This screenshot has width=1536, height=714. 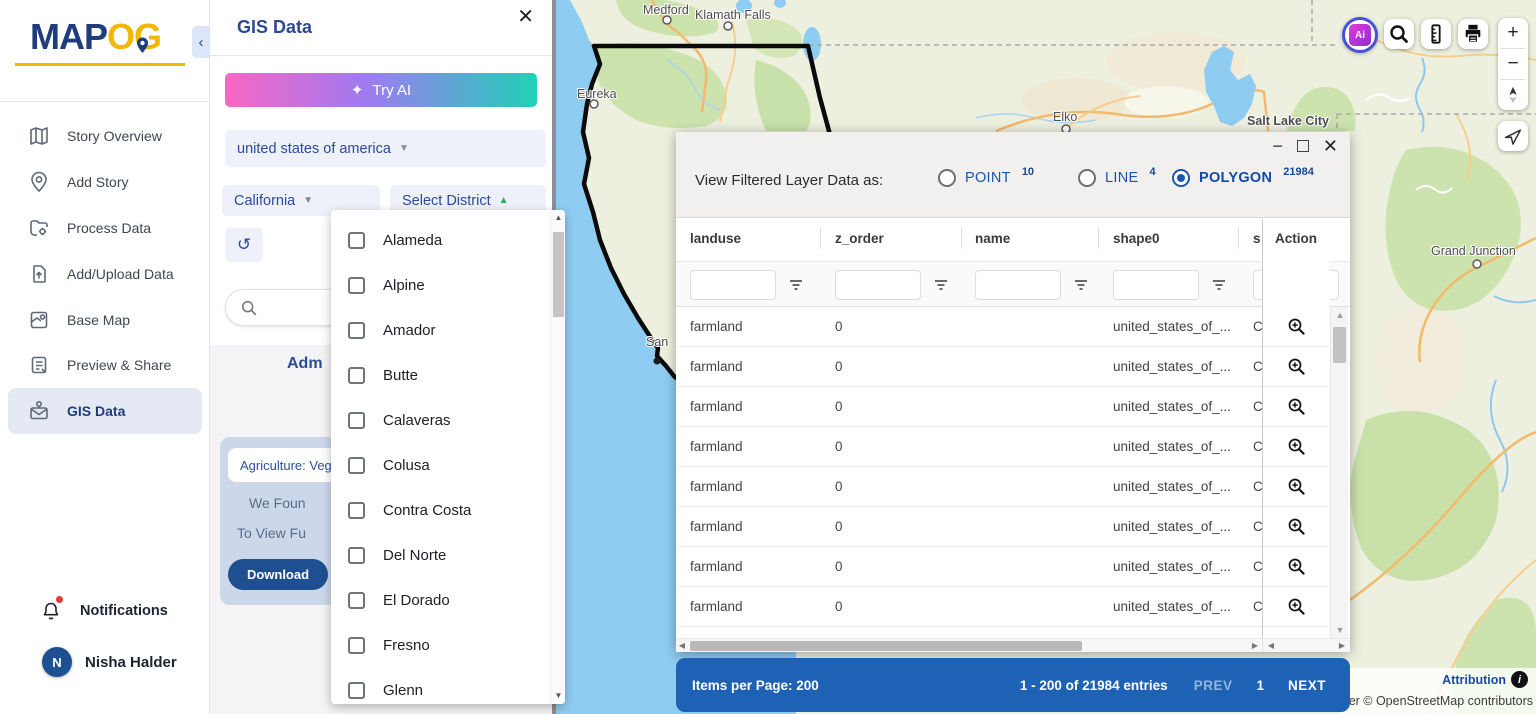 I want to click on radio-point: POINT 10, so click(x=986, y=176).